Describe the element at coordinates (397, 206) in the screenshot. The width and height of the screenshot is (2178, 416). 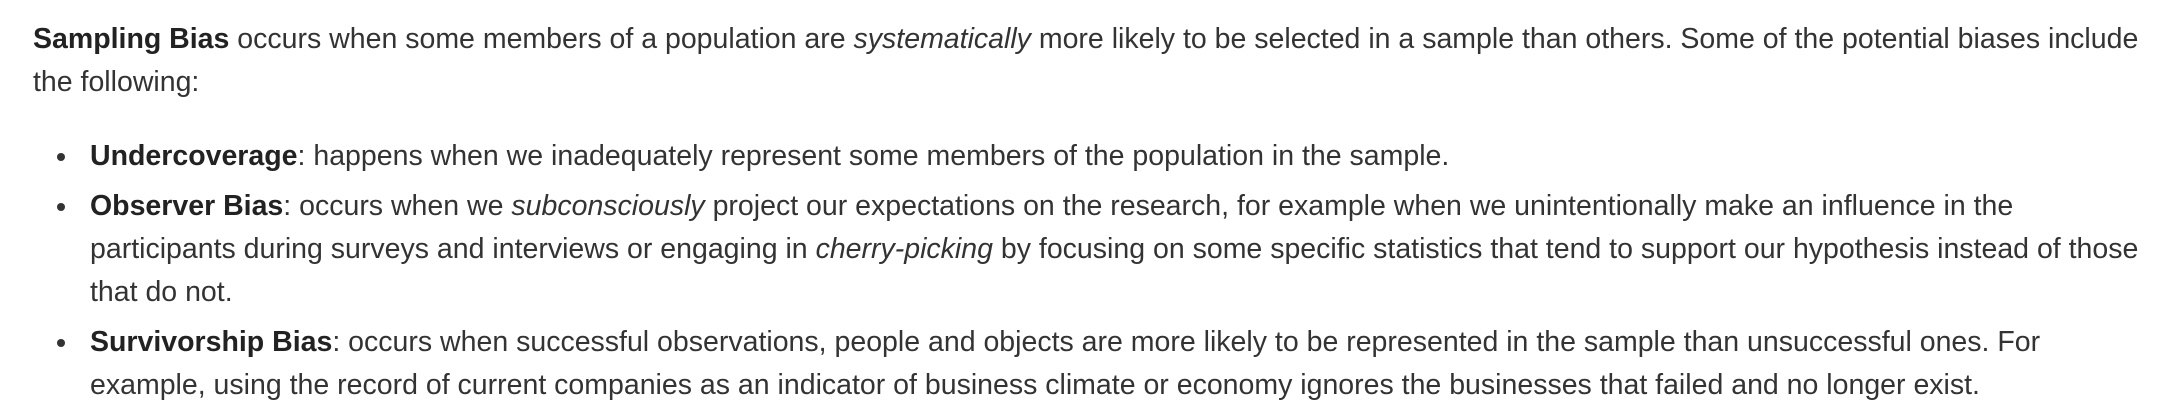
I see `item-text-before: : occurs when we` at that location.